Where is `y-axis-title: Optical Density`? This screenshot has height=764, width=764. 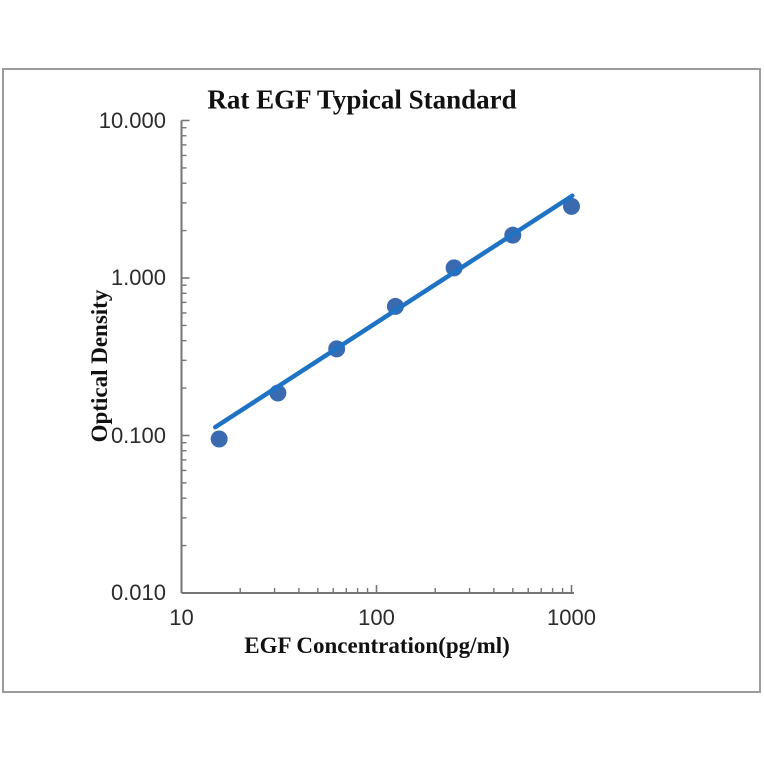 y-axis-title: Optical Density is located at coordinates (99, 366).